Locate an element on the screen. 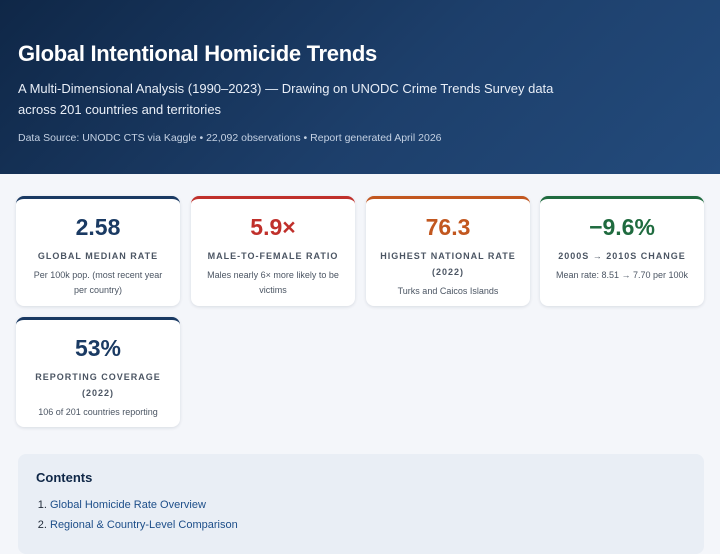  contents-title: Contents is located at coordinates (64, 477).